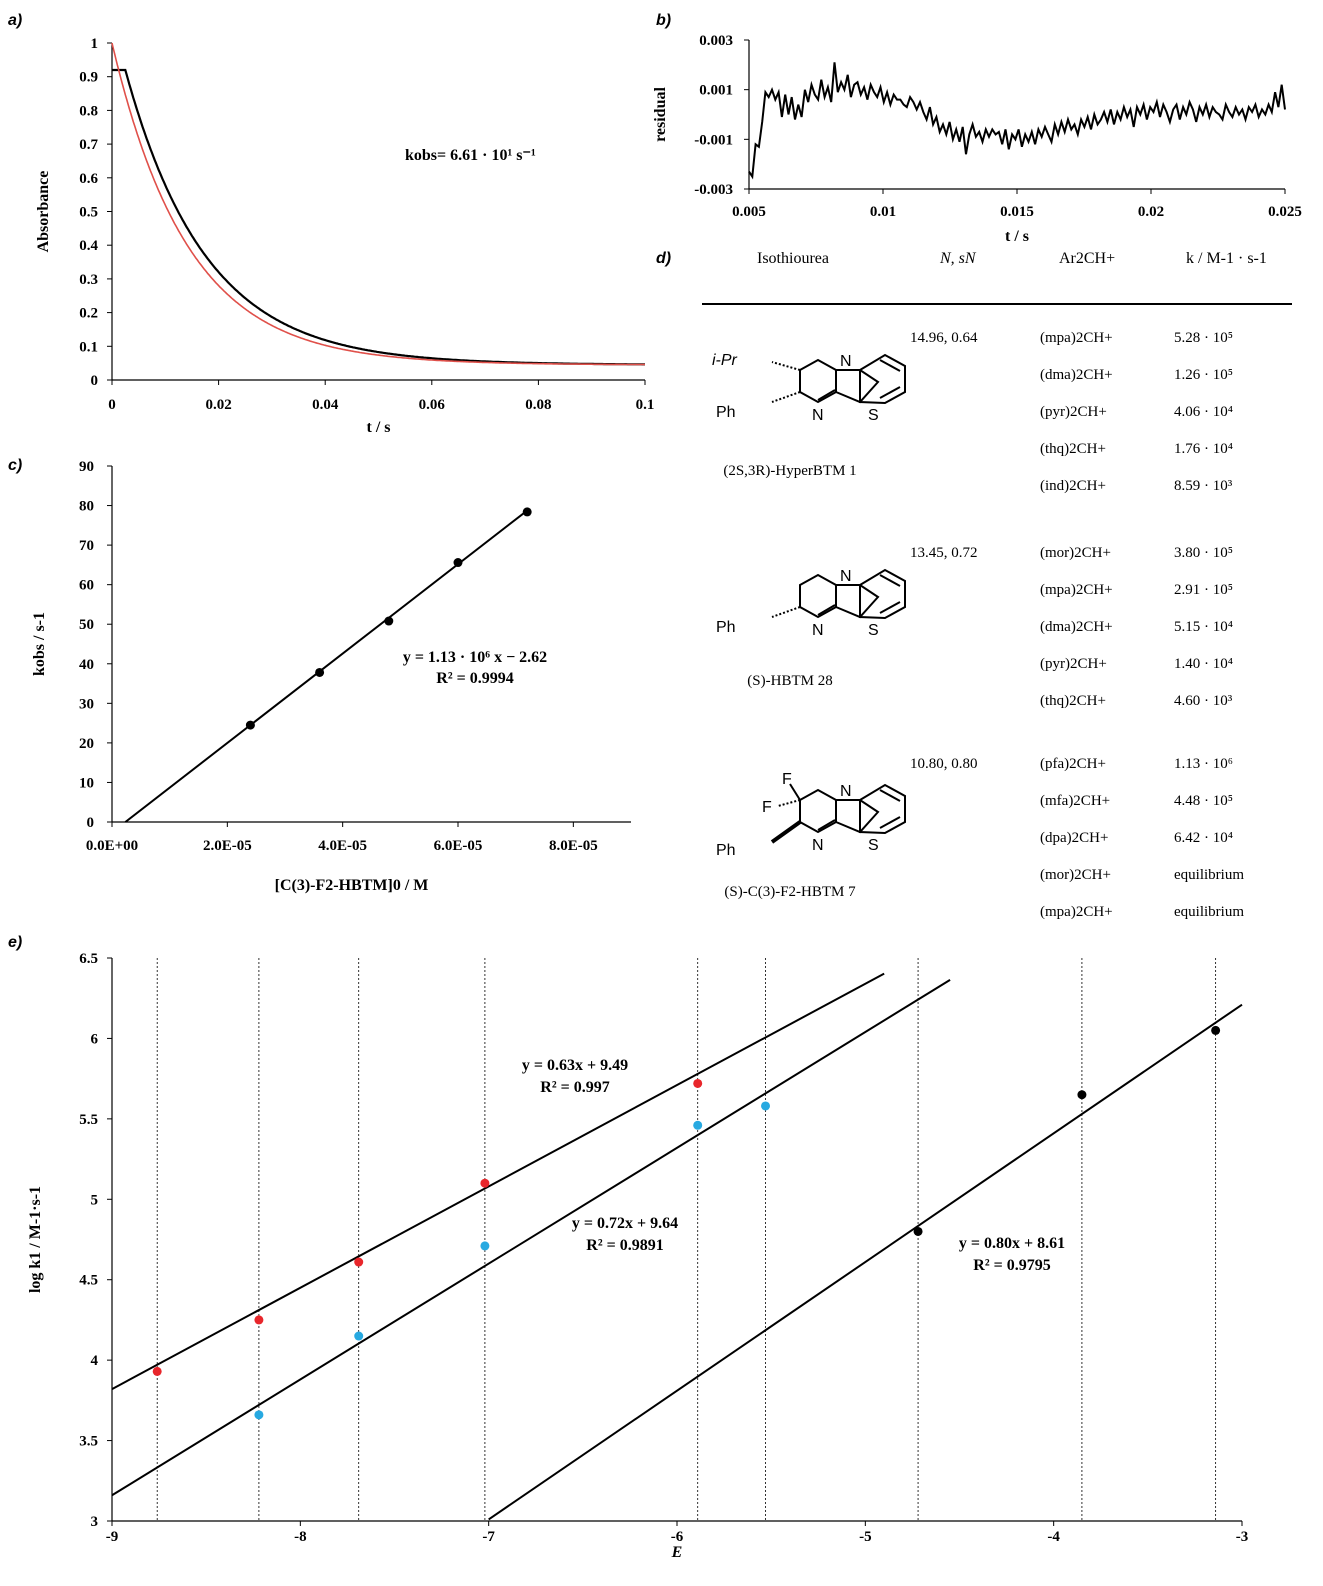 This screenshot has height=1586, width=1323. What do you see at coordinates (39, 644) in the screenshot?
I see `y-axis-label: kobs / s-1` at bounding box center [39, 644].